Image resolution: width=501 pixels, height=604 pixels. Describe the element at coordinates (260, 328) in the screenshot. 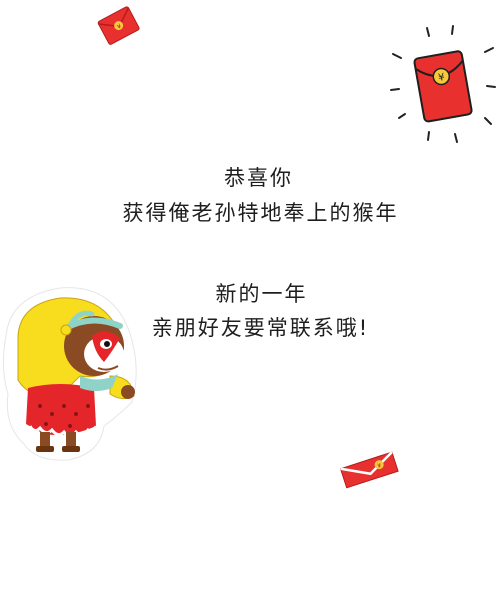

I see `greeting-line-4: 亲朋好友要常联系哦!` at that location.